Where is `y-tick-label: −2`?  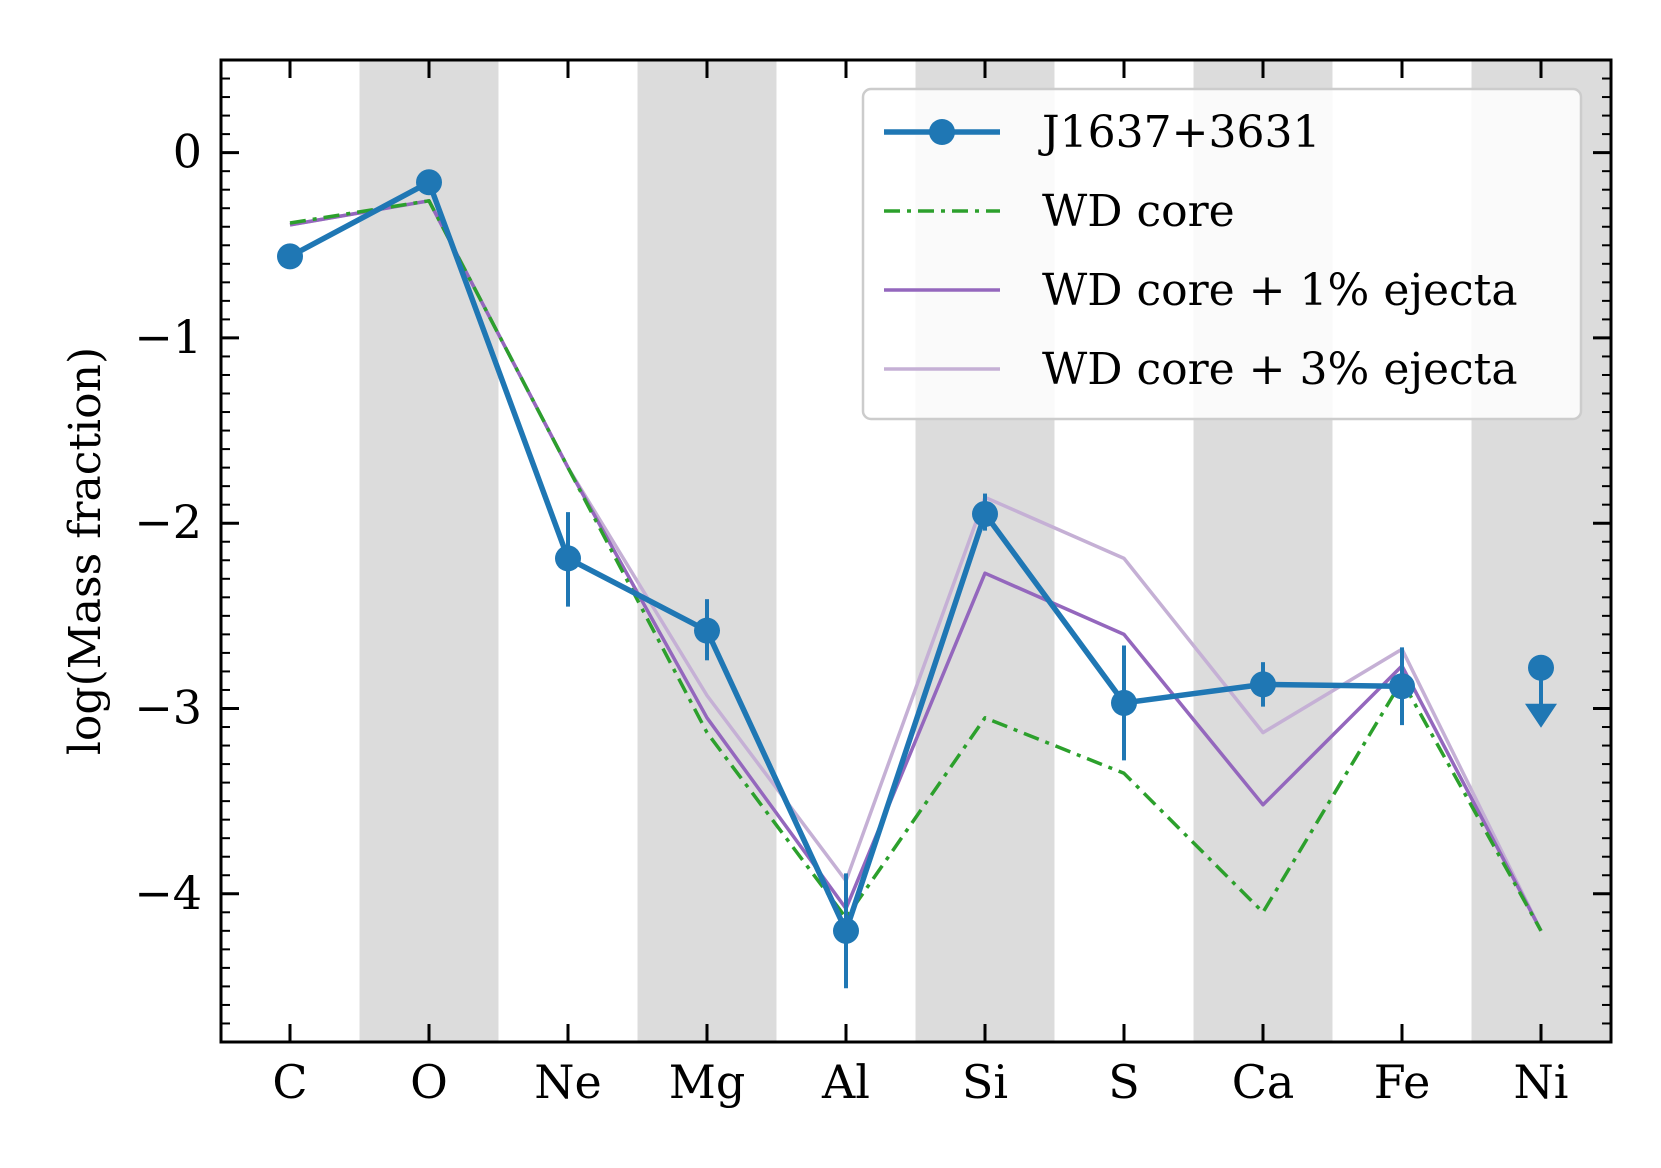 y-tick-label: −2 is located at coordinates (168, 522).